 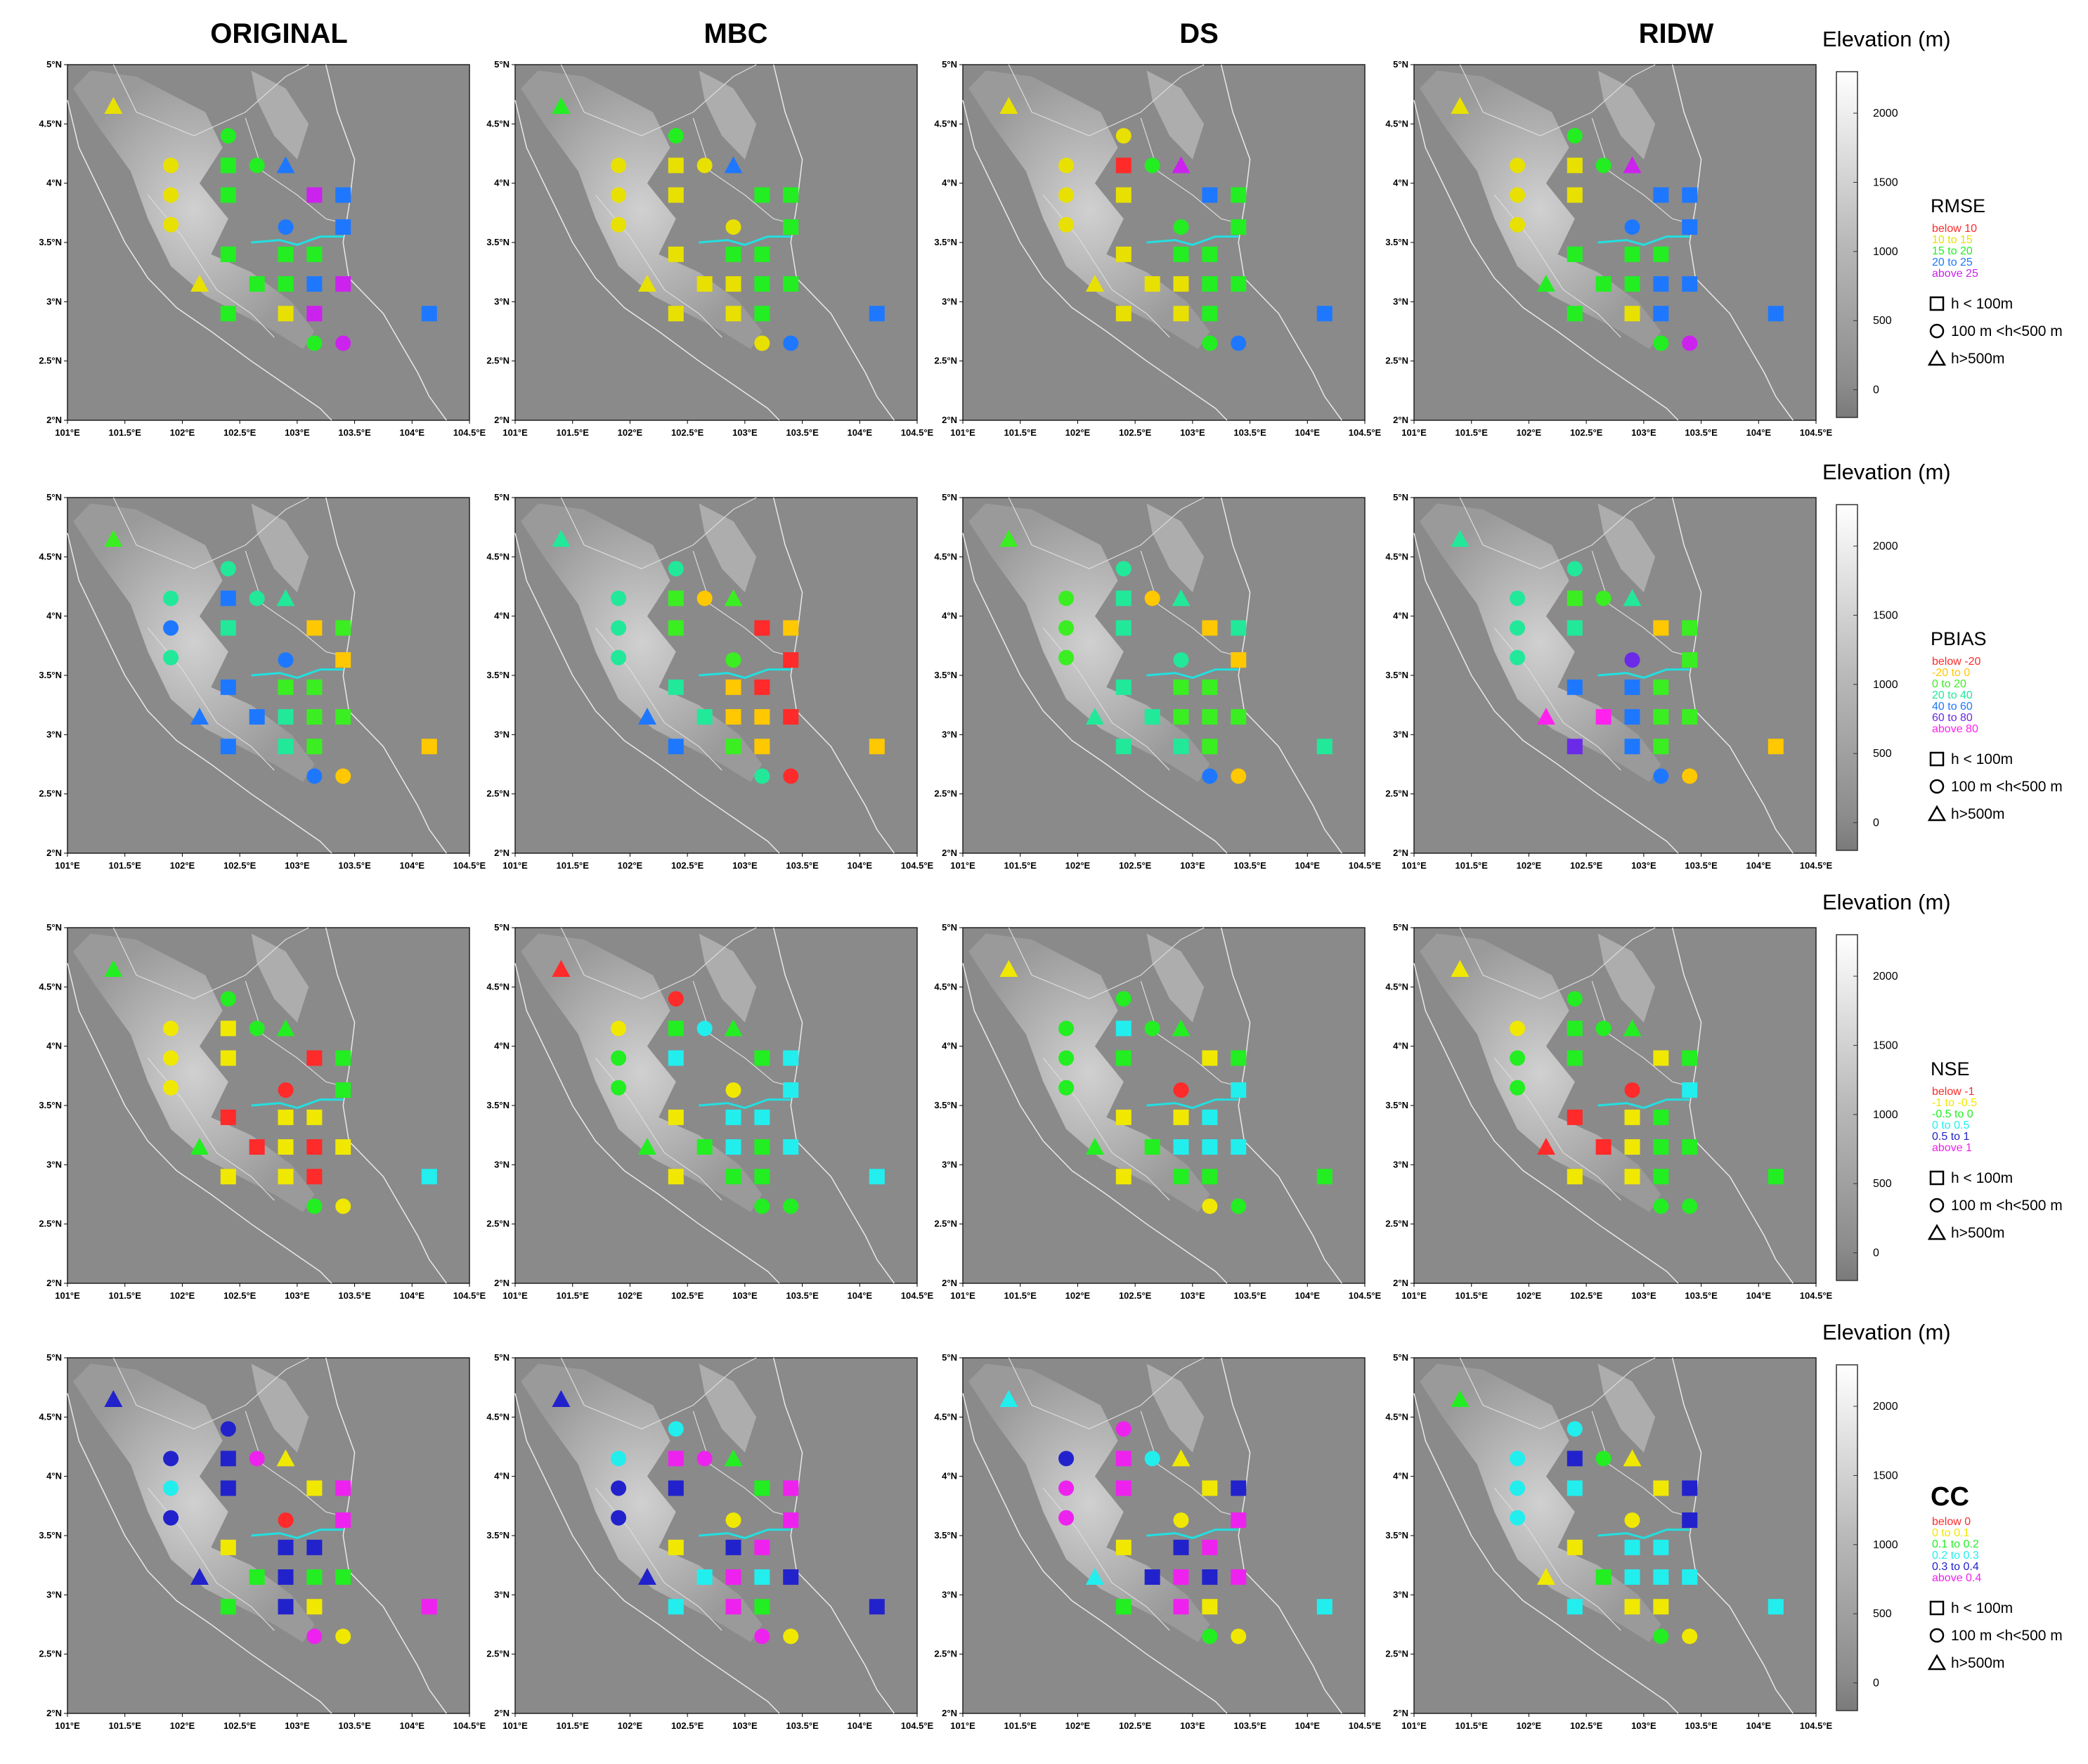 What do you see at coordinates (1876, 390) in the screenshot?
I see `colorbar-tick-label: 0` at bounding box center [1876, 390].